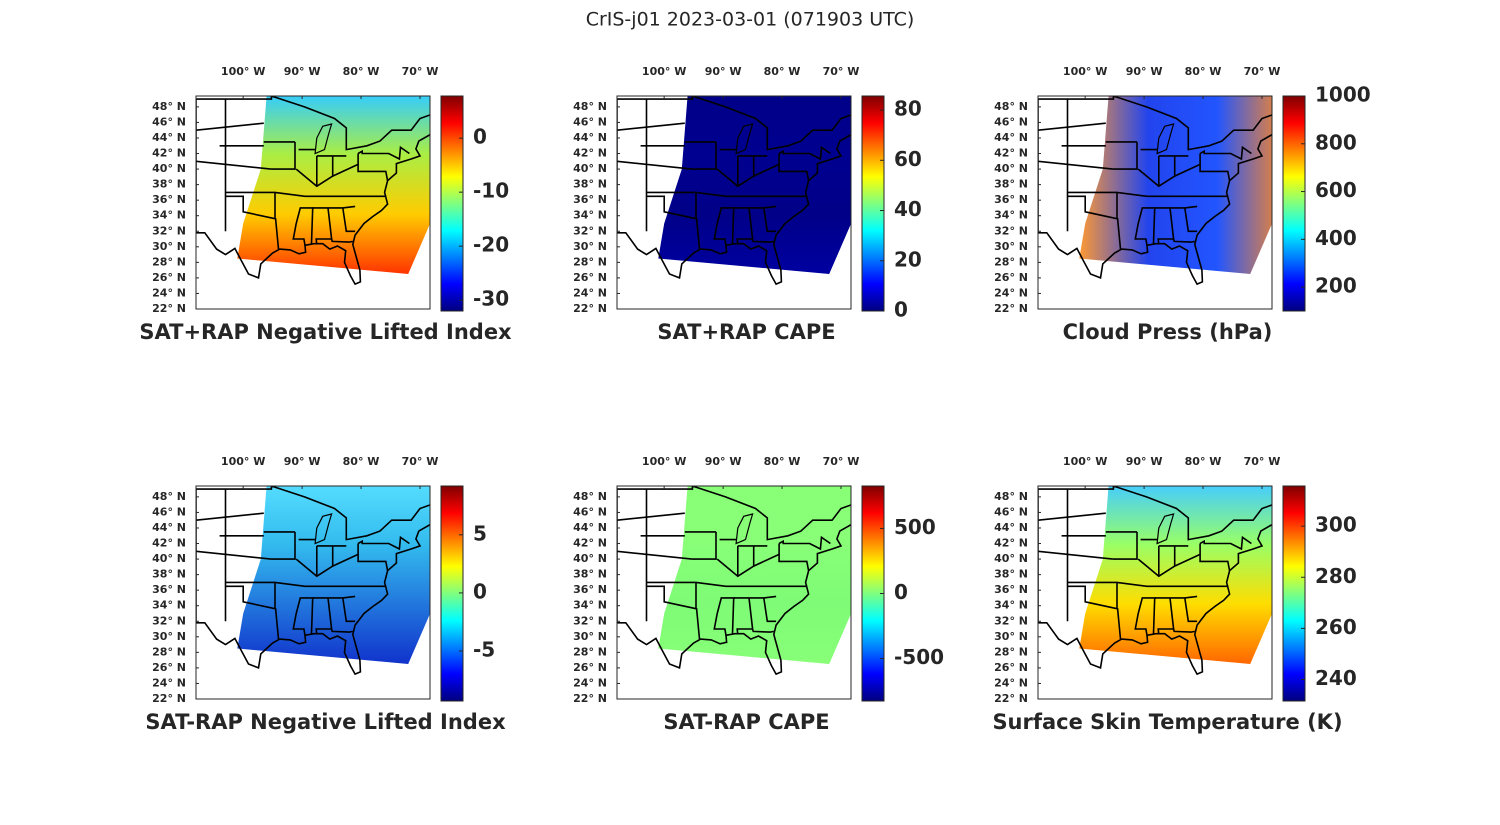 The width and height of the screenshot is (1500, 825). What do you see at coordinates (908, 159) in the screenshot?
I see `colorbar-tick-label: 60` at bounding box center [908, 159].